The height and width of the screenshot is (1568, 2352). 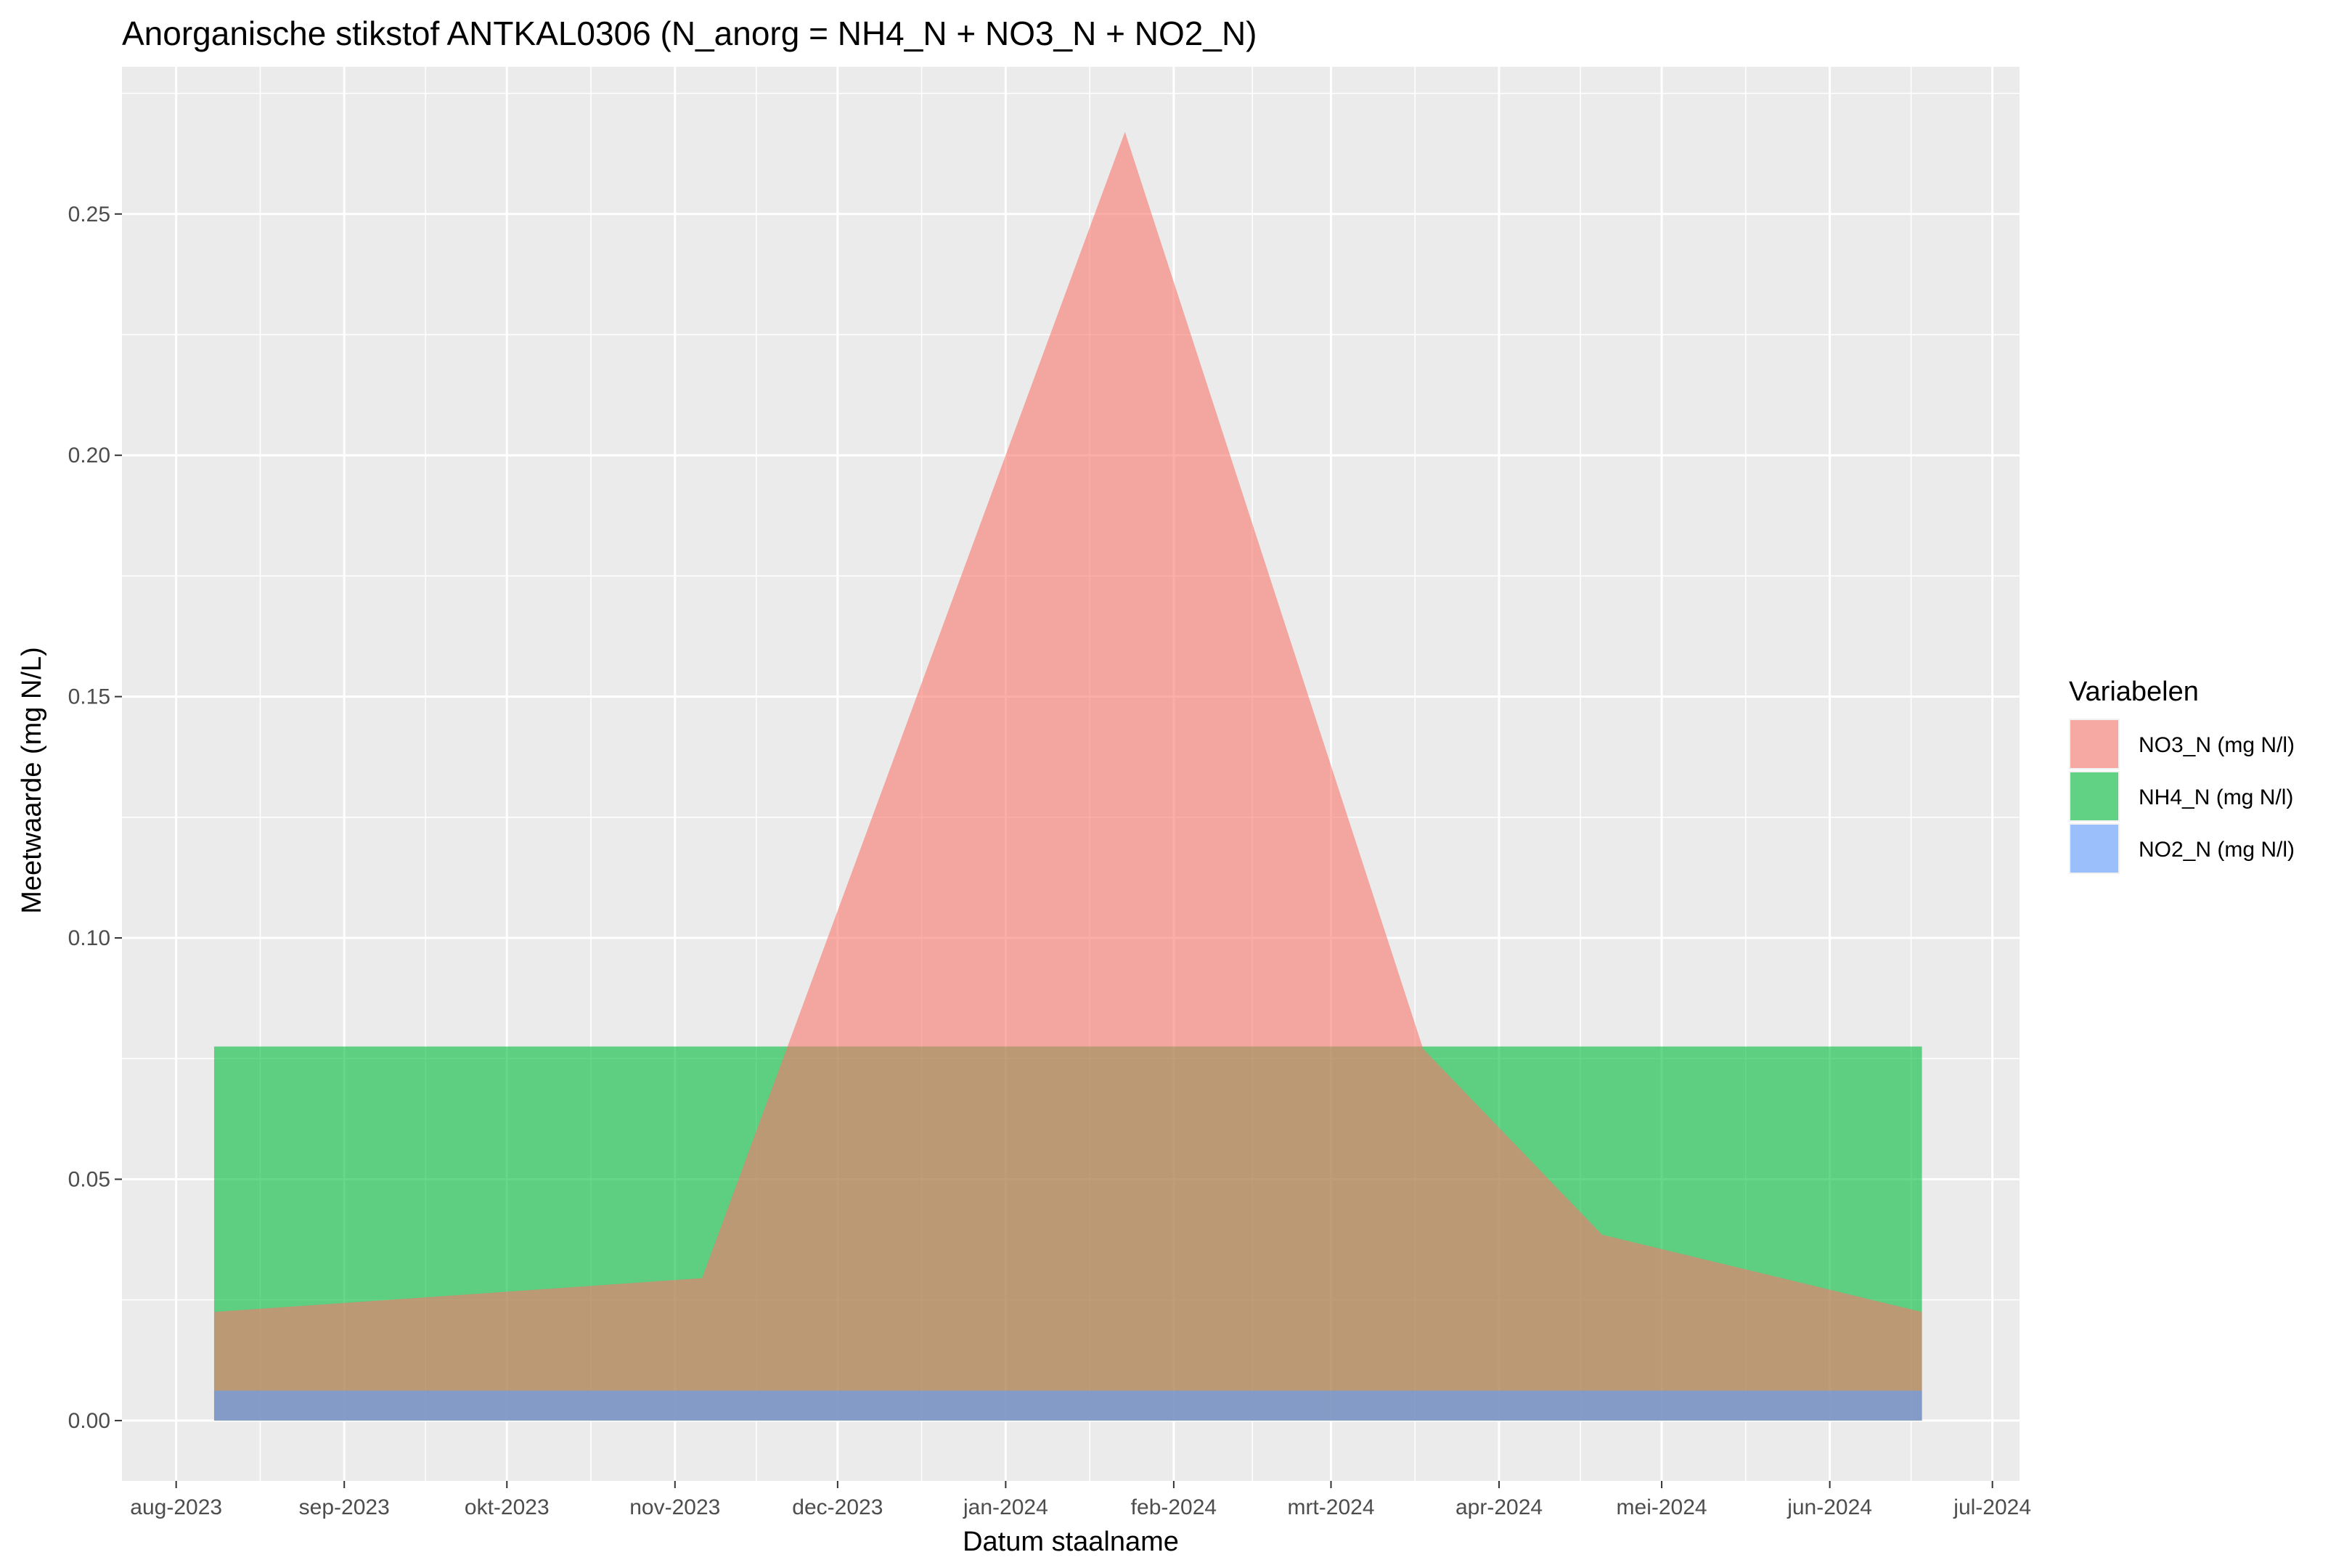 I want to click on y-tick-label: 0.10, so click(x=89, y=938).